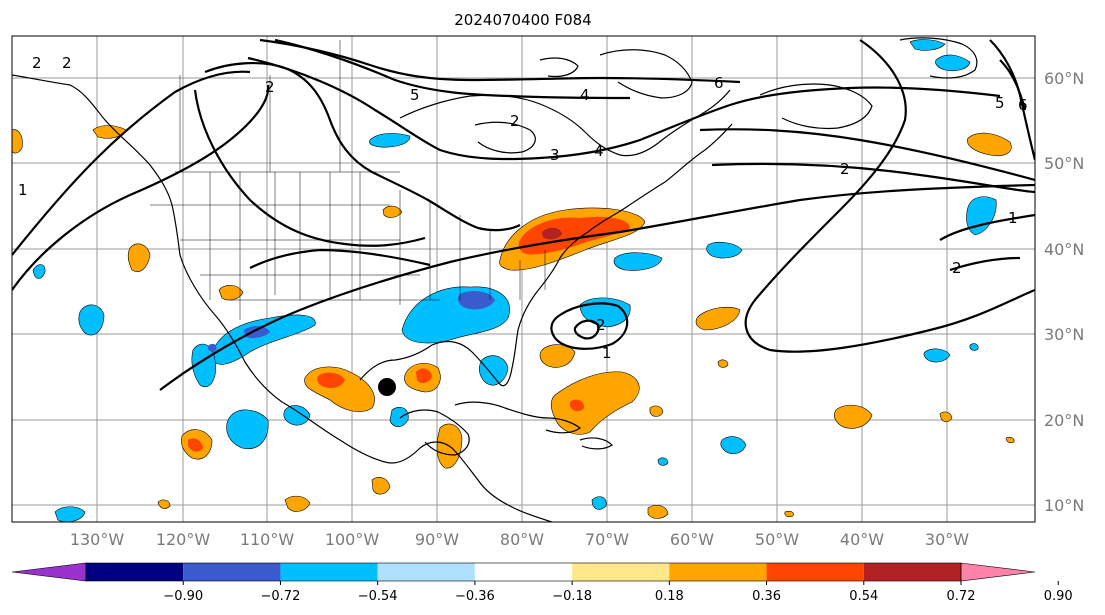 This screenshot has width=1105, height=615. Describe the element at coordinates (1064, 78) in the screenshot. I see `lat-label: 60°N` at that location.